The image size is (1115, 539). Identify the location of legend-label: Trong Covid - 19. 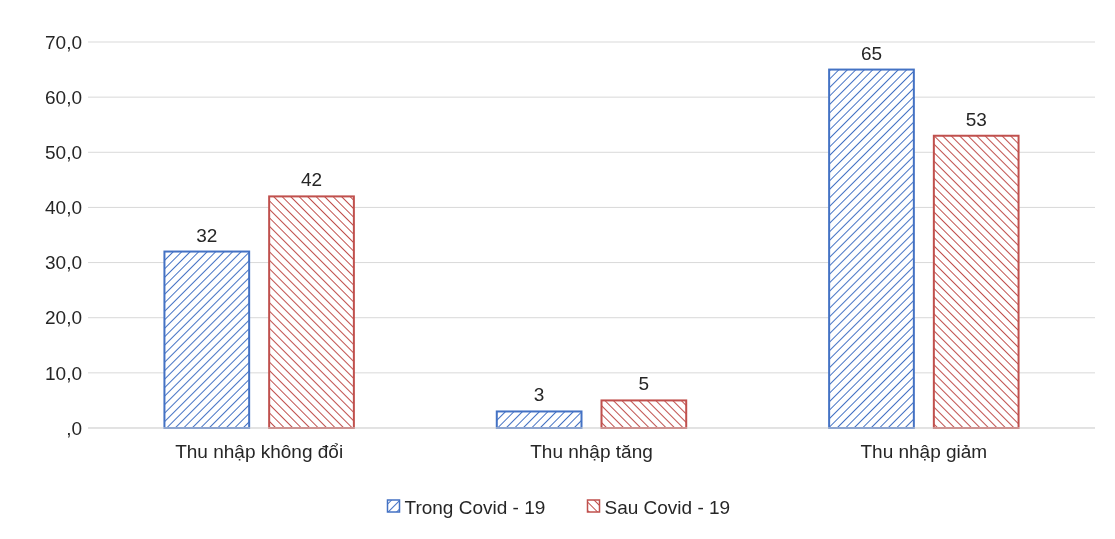
(475, 507).